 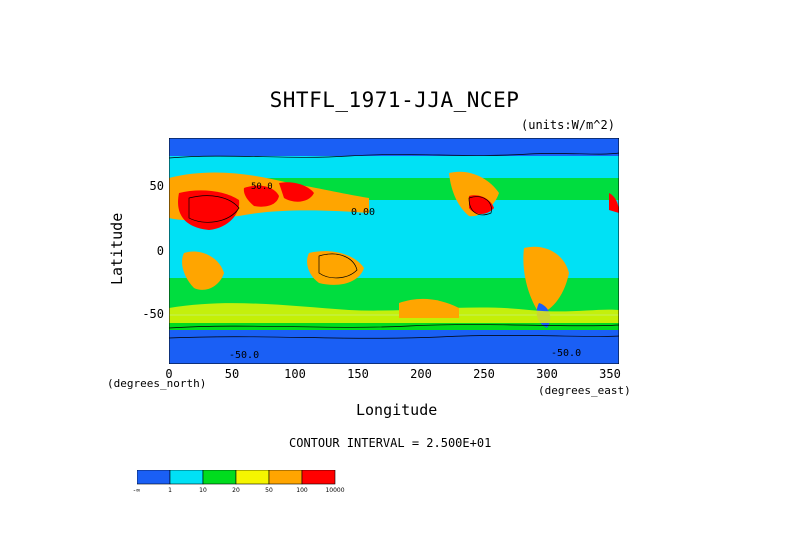 I want to click on x-tick-label: 300, so click(x=547, y=374).